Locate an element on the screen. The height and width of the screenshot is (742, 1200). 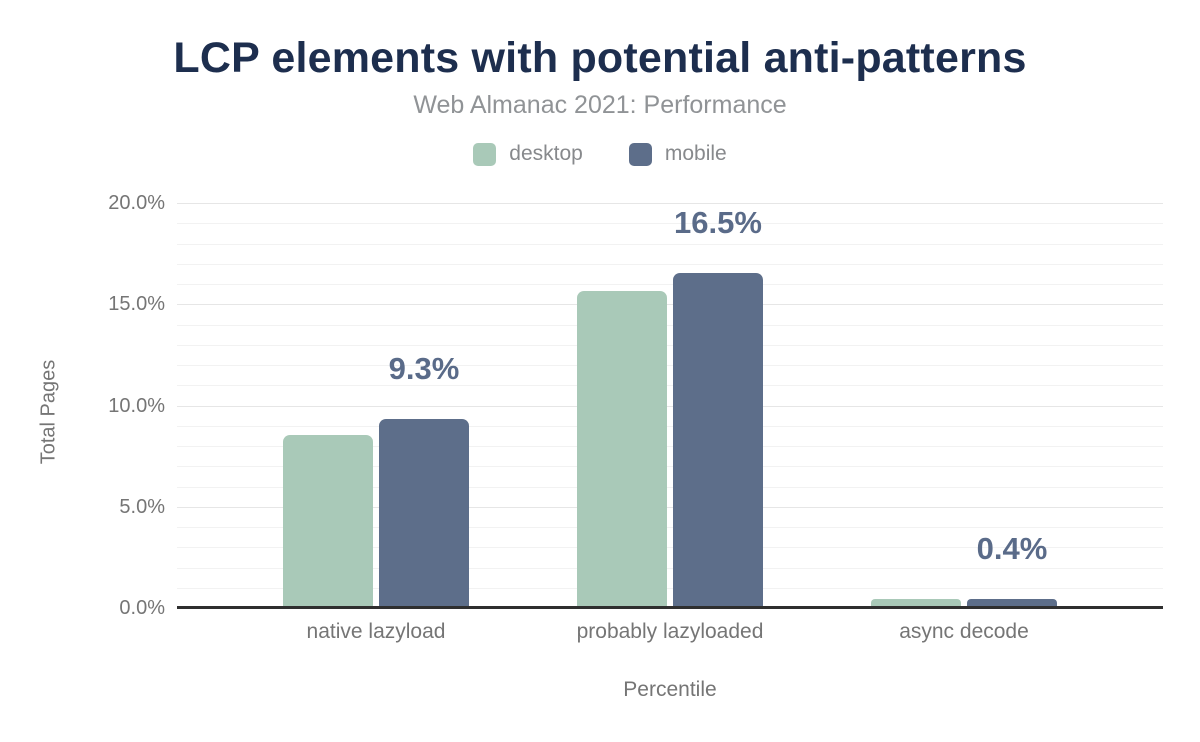
x-axis-title: Percentile is located at coordinates (670, 689).